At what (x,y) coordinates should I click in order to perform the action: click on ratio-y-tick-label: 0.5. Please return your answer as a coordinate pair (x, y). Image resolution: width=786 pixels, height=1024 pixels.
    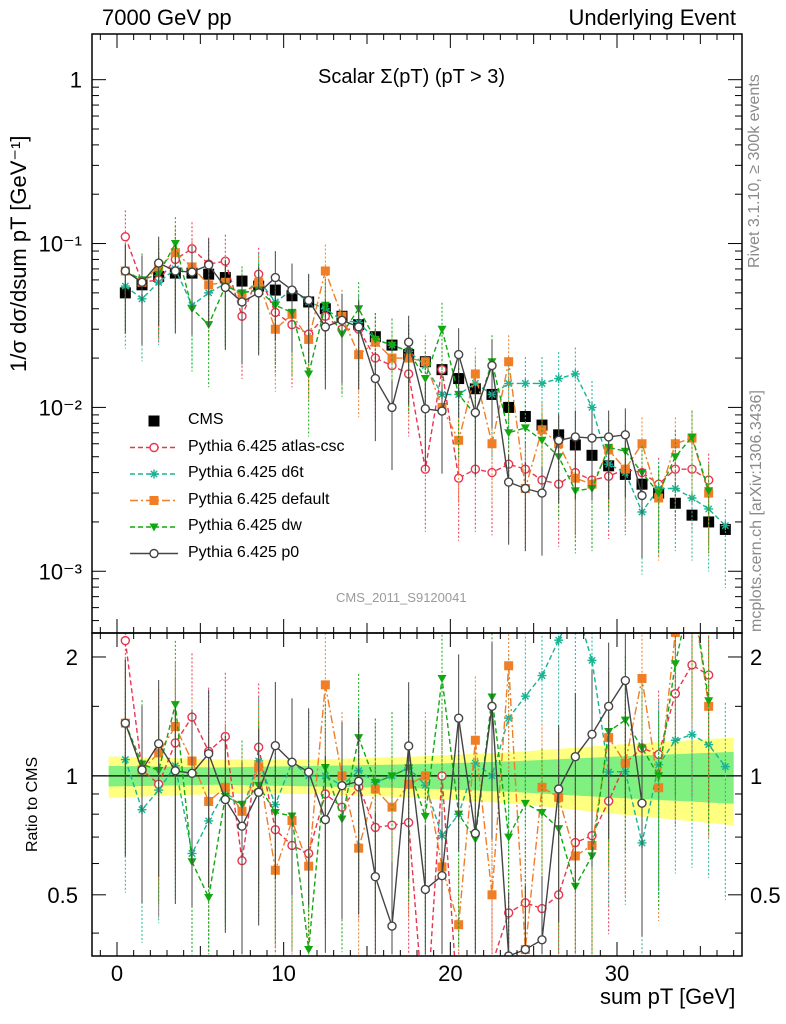
    Looking at the image, I should click on (62, 895).